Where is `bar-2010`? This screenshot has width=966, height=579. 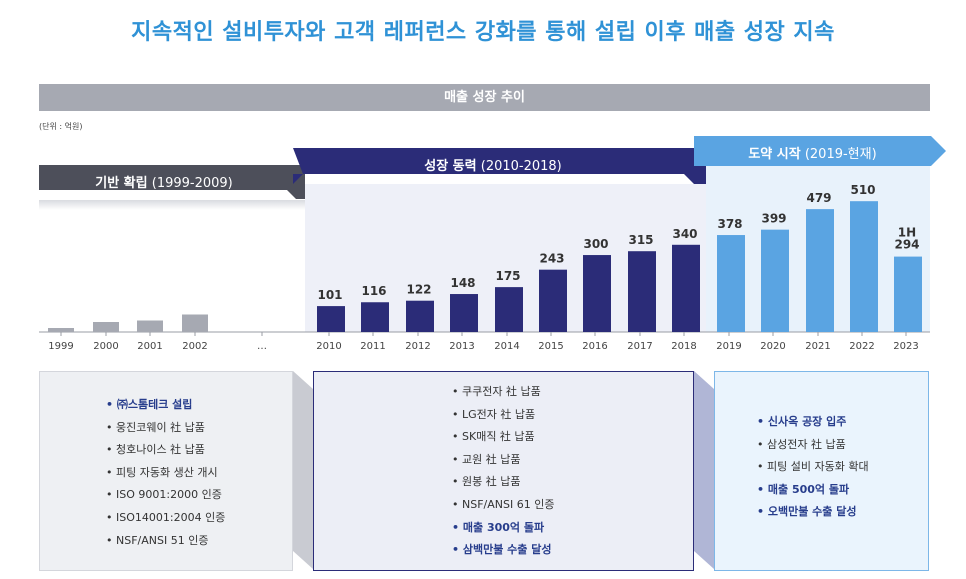
bar-2010 is located at coordinates (331, 319).